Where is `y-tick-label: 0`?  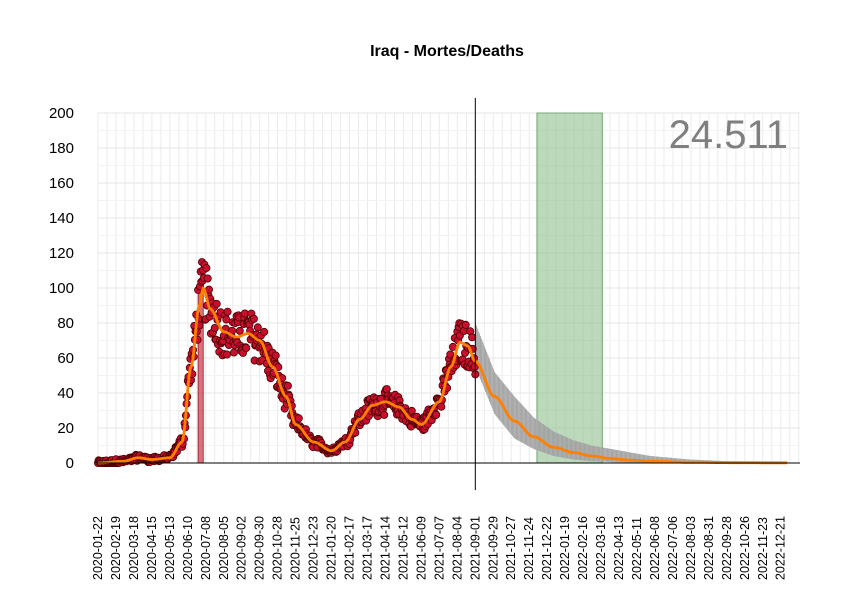 y-tick-label: 0 is located at coordinates (70, 463).